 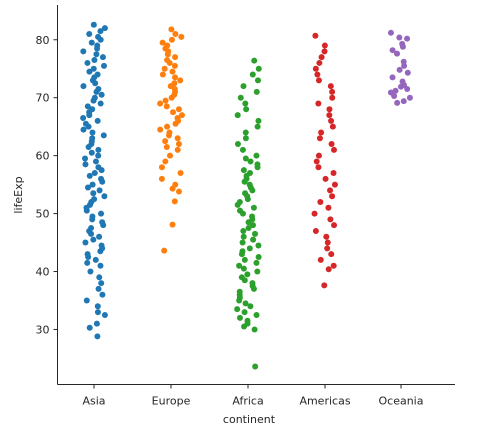 What do you see at coordinates (43, 156) in the screenshot?
I see `y-tick-label: 60` at bounding box center [43, 156].